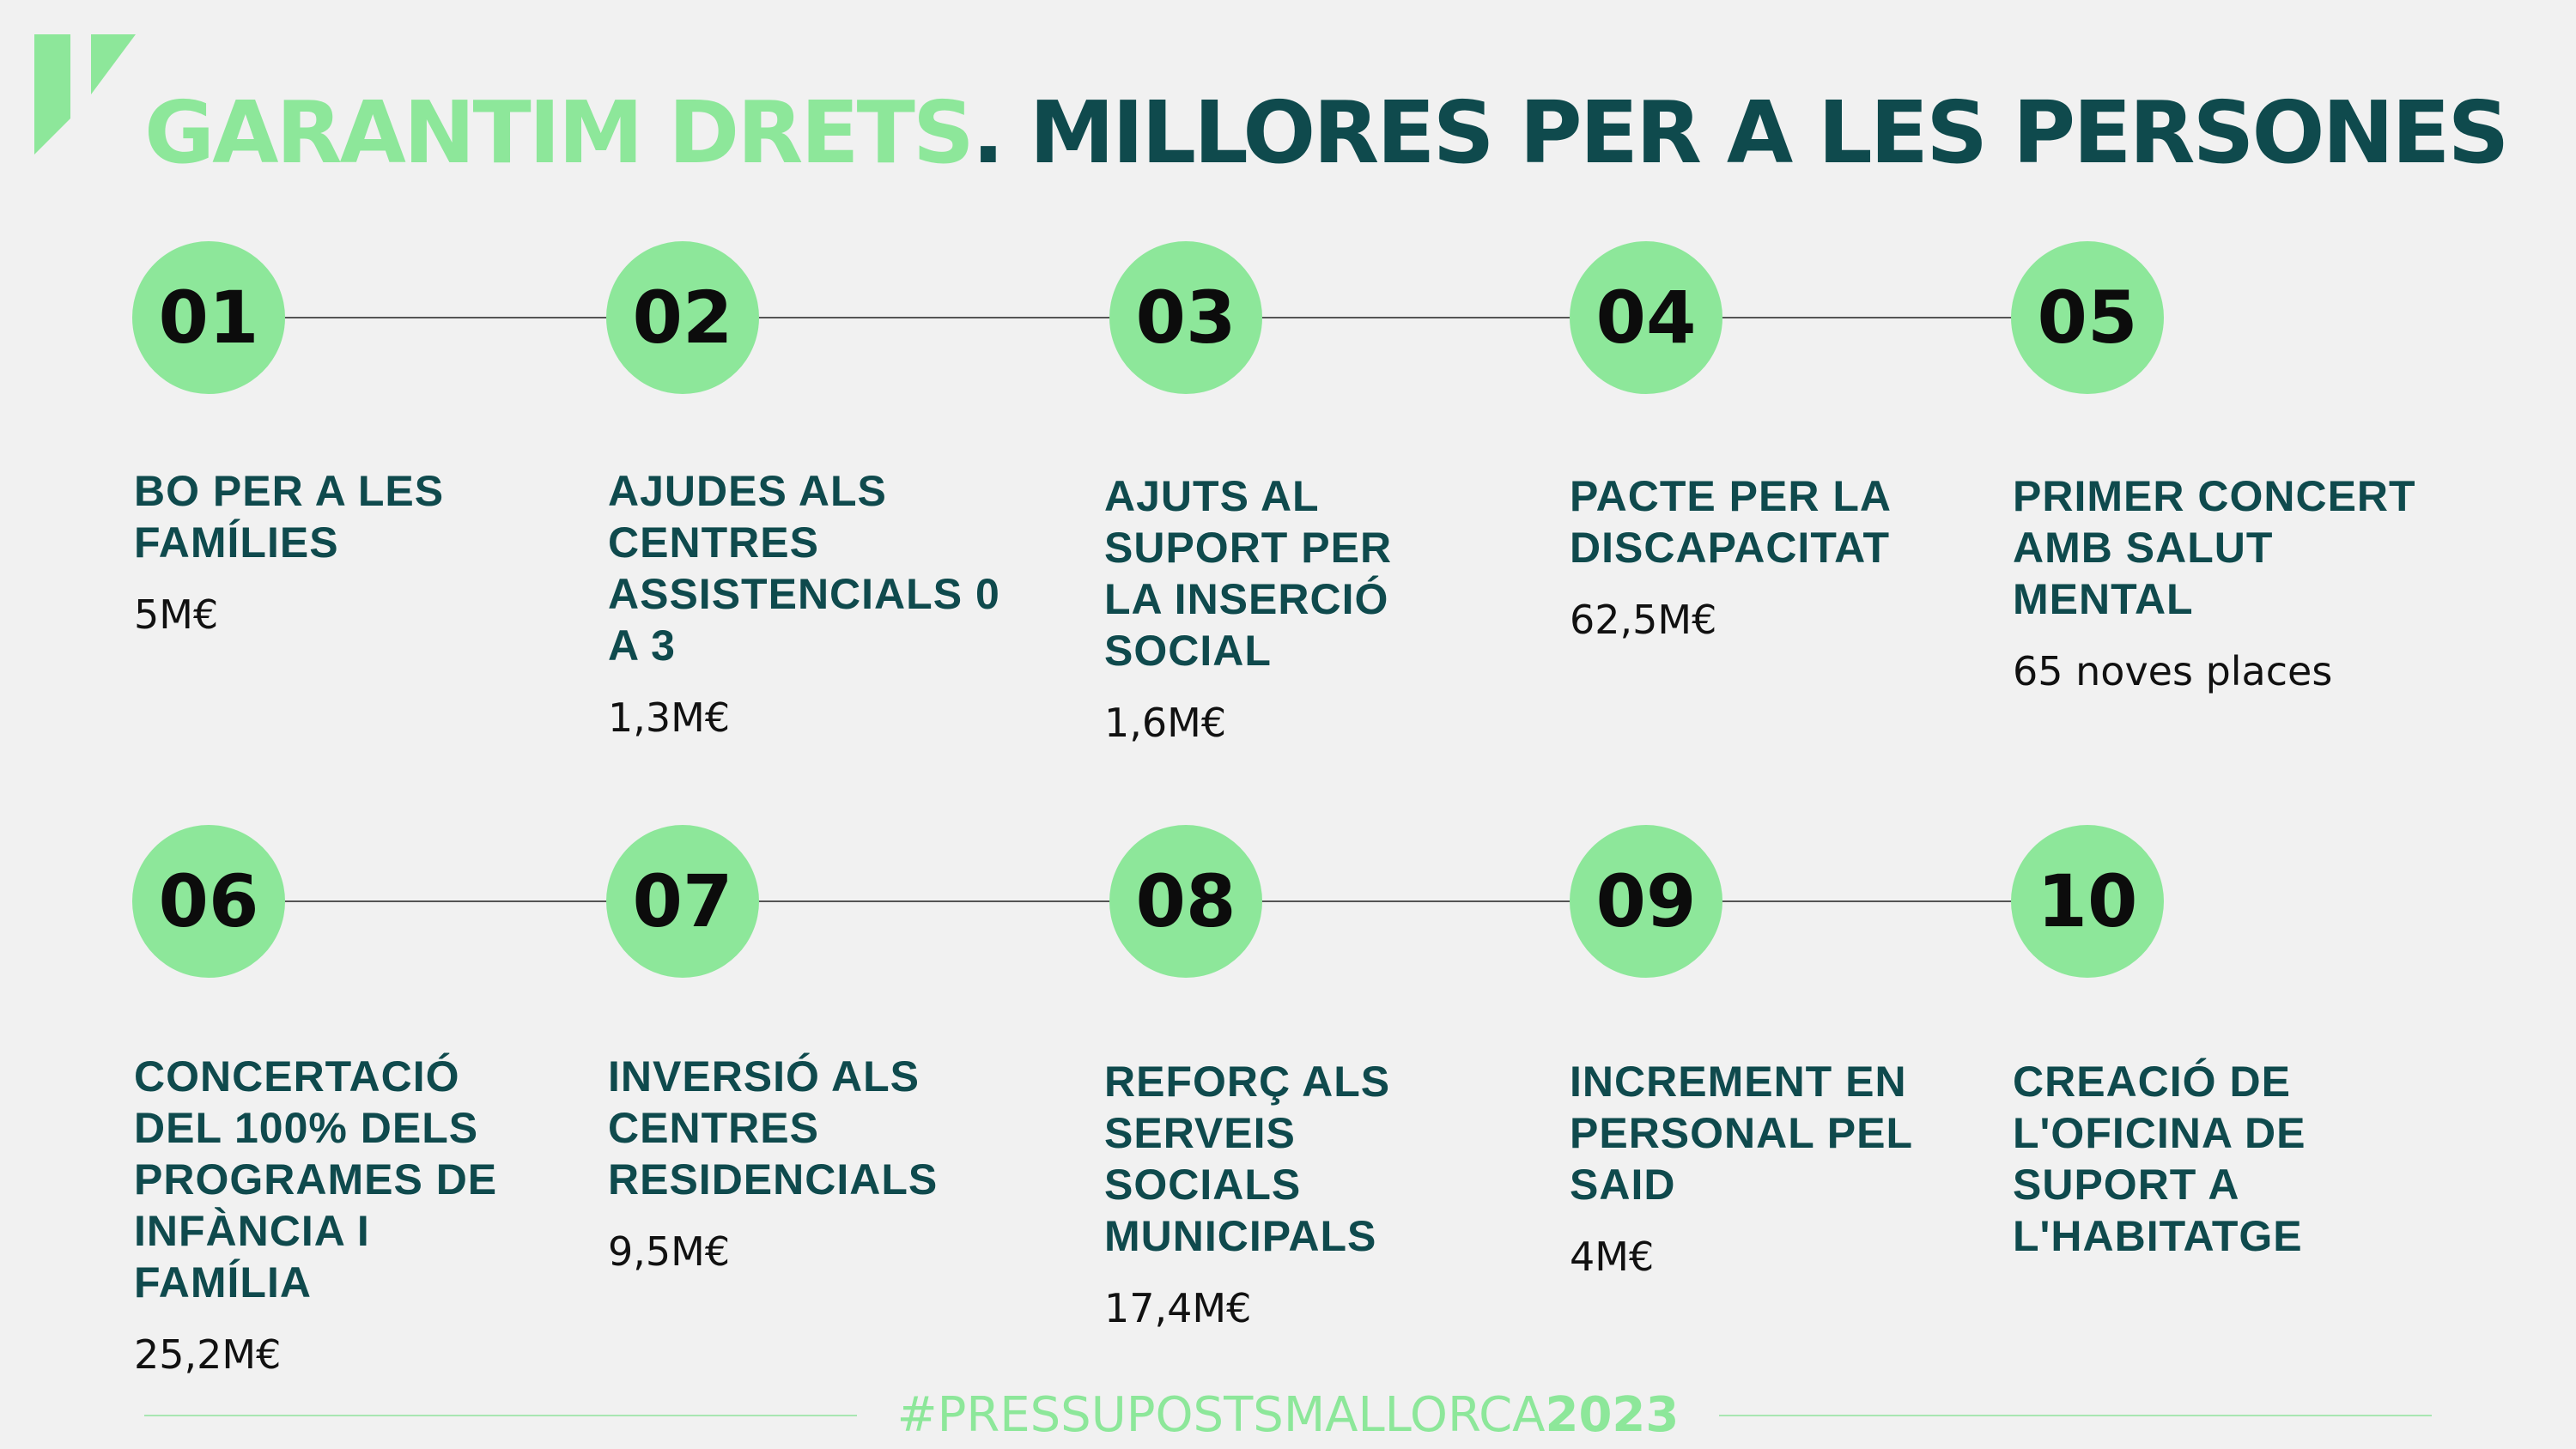  Describe the element at coordinates (682, 317) in the screenshot. I see `step-number-02: 02` at that location.